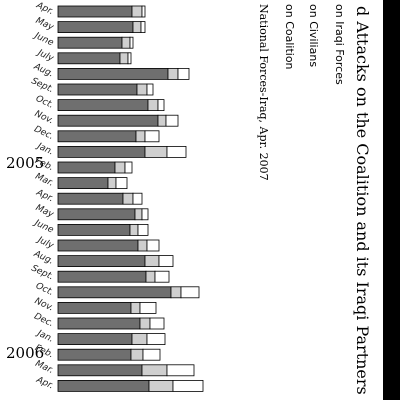 Image resolution: width=400 pixels, height=404 pixels. What do you see at coordinates (42, 85) in the screenshot?
I see `month-label-5: Sept.` at bounding box center [42, 85].